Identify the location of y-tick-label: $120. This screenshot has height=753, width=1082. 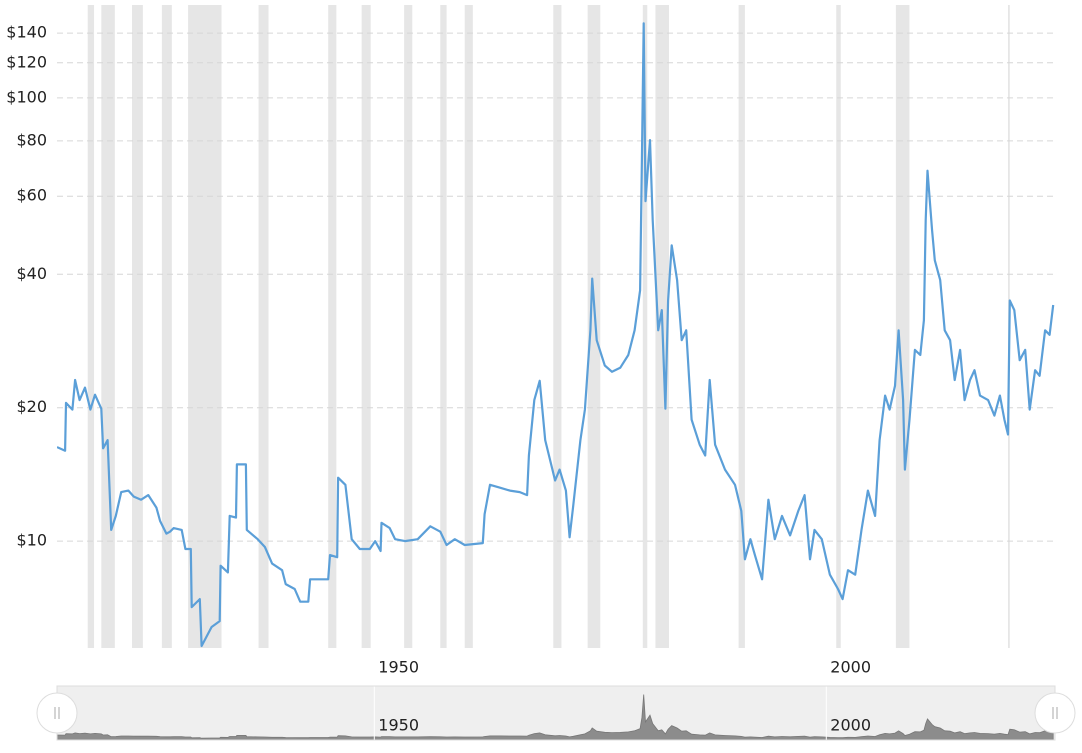
(26, 61).